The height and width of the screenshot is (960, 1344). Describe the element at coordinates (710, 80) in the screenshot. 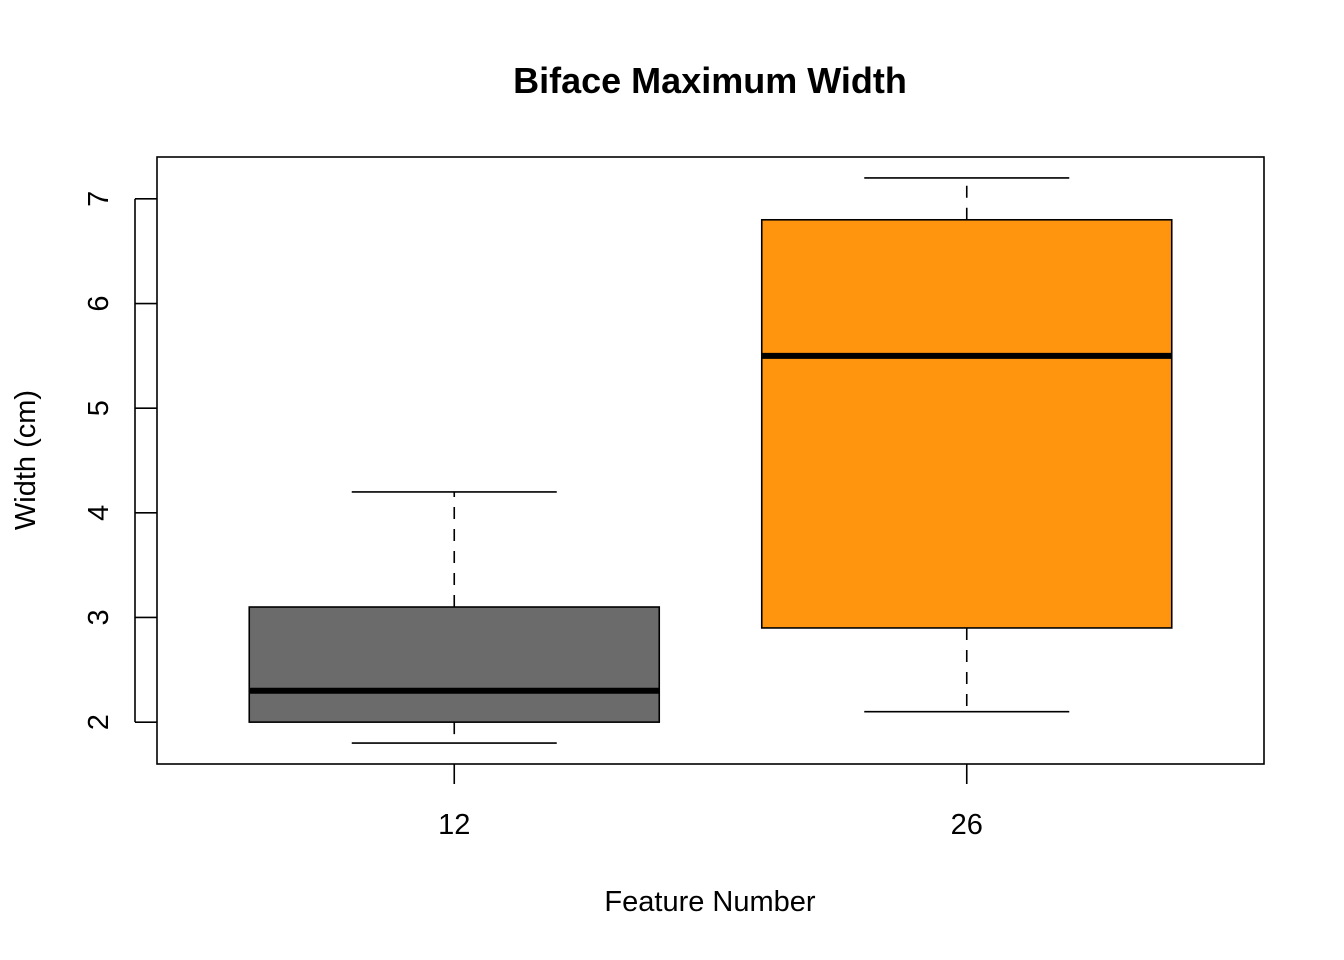

I see `chart-title: Biface Maximum Width` at that location.